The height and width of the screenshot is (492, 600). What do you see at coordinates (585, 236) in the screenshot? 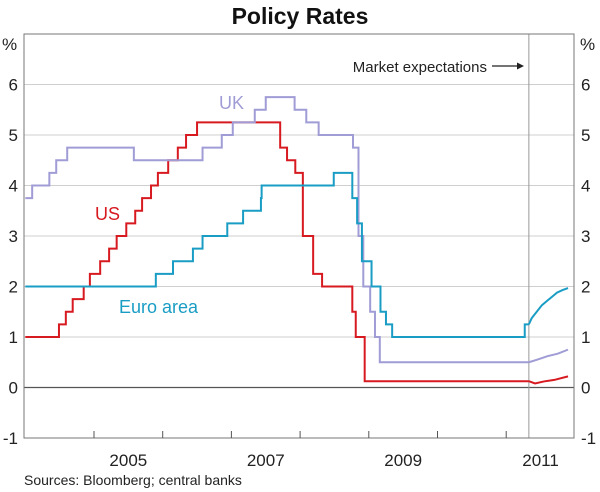
I see `y-tick-label-right: 3` at bounding box center [585, 236].